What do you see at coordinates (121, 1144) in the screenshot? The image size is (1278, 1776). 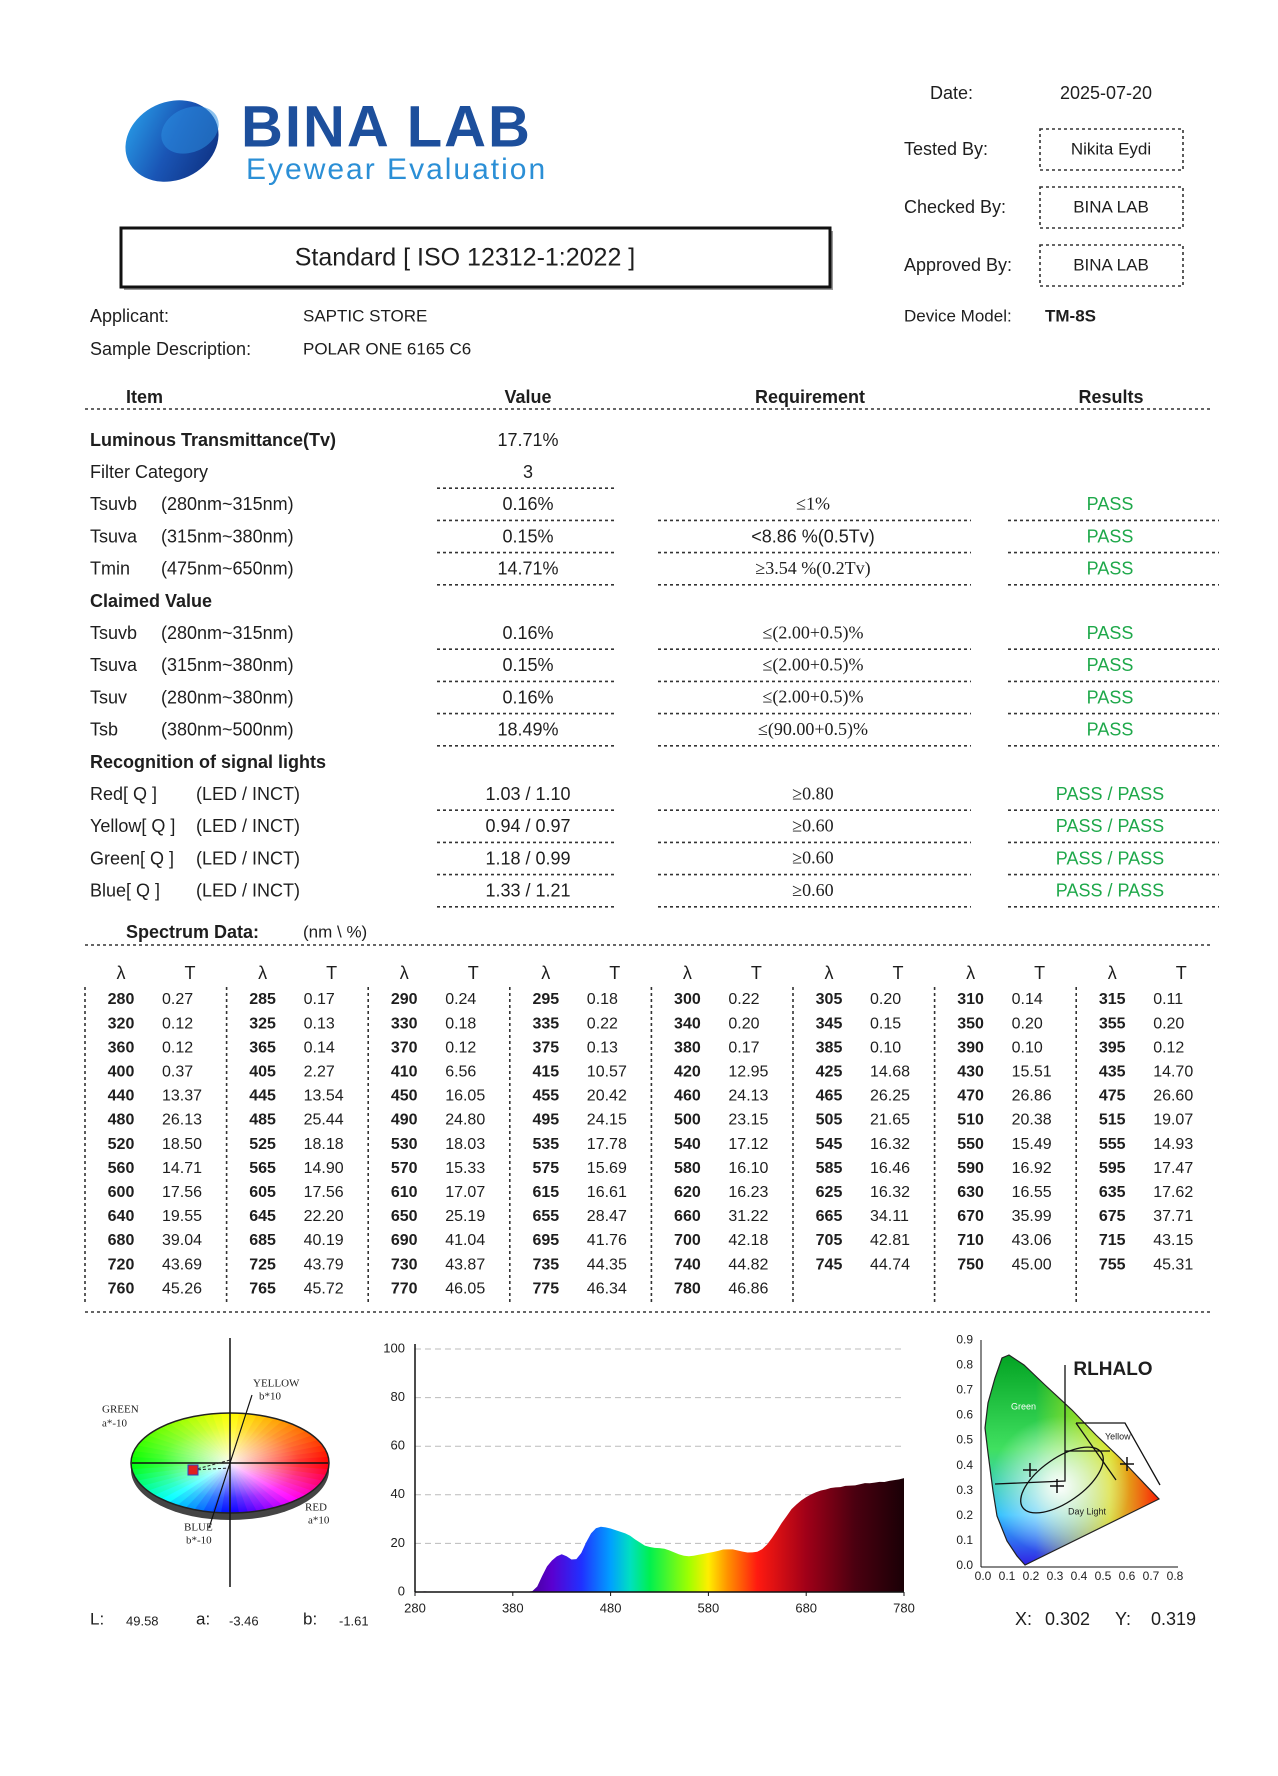 I see `wavelength: 520` at bounding box center [121, 1144].